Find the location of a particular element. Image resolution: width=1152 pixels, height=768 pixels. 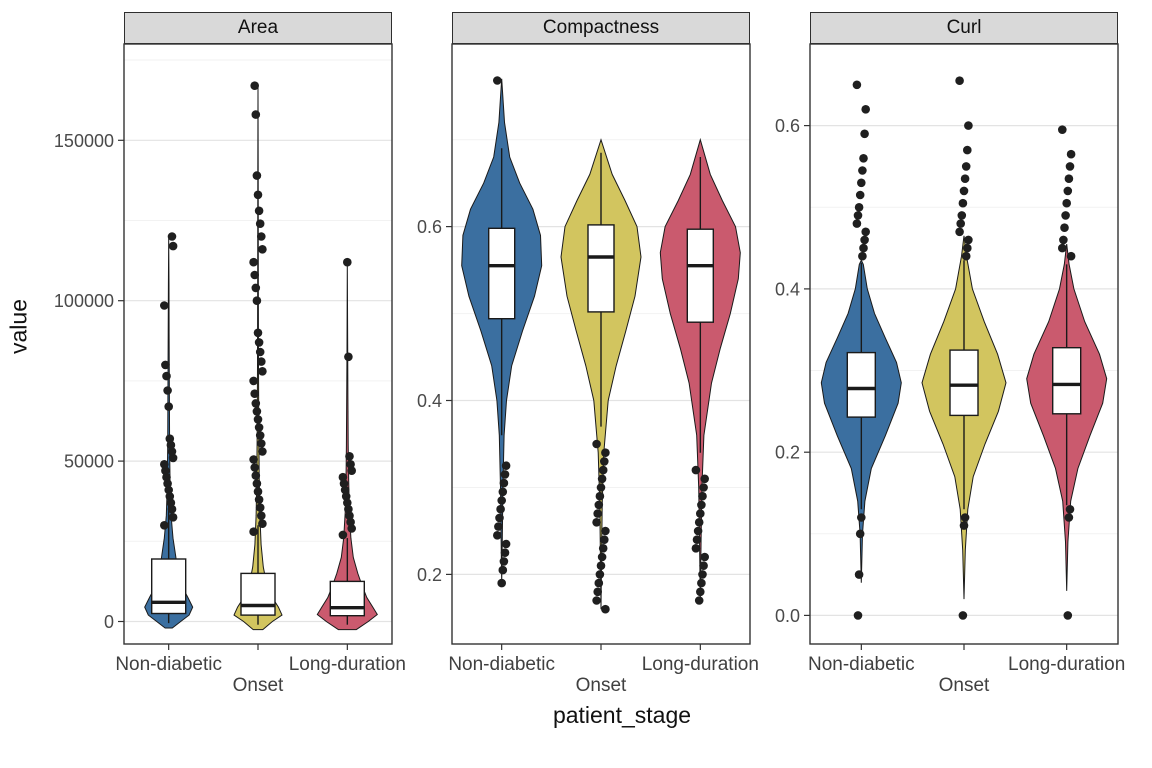

y-tick-label: 0 is located at coordinates (109, 622).